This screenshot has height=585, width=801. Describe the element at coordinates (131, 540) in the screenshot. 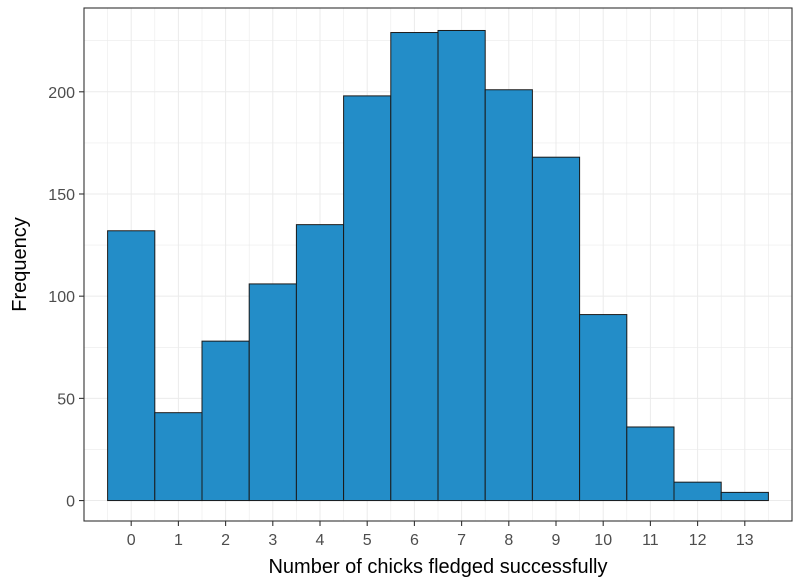

I see `x-tick-label: 0` at that location.